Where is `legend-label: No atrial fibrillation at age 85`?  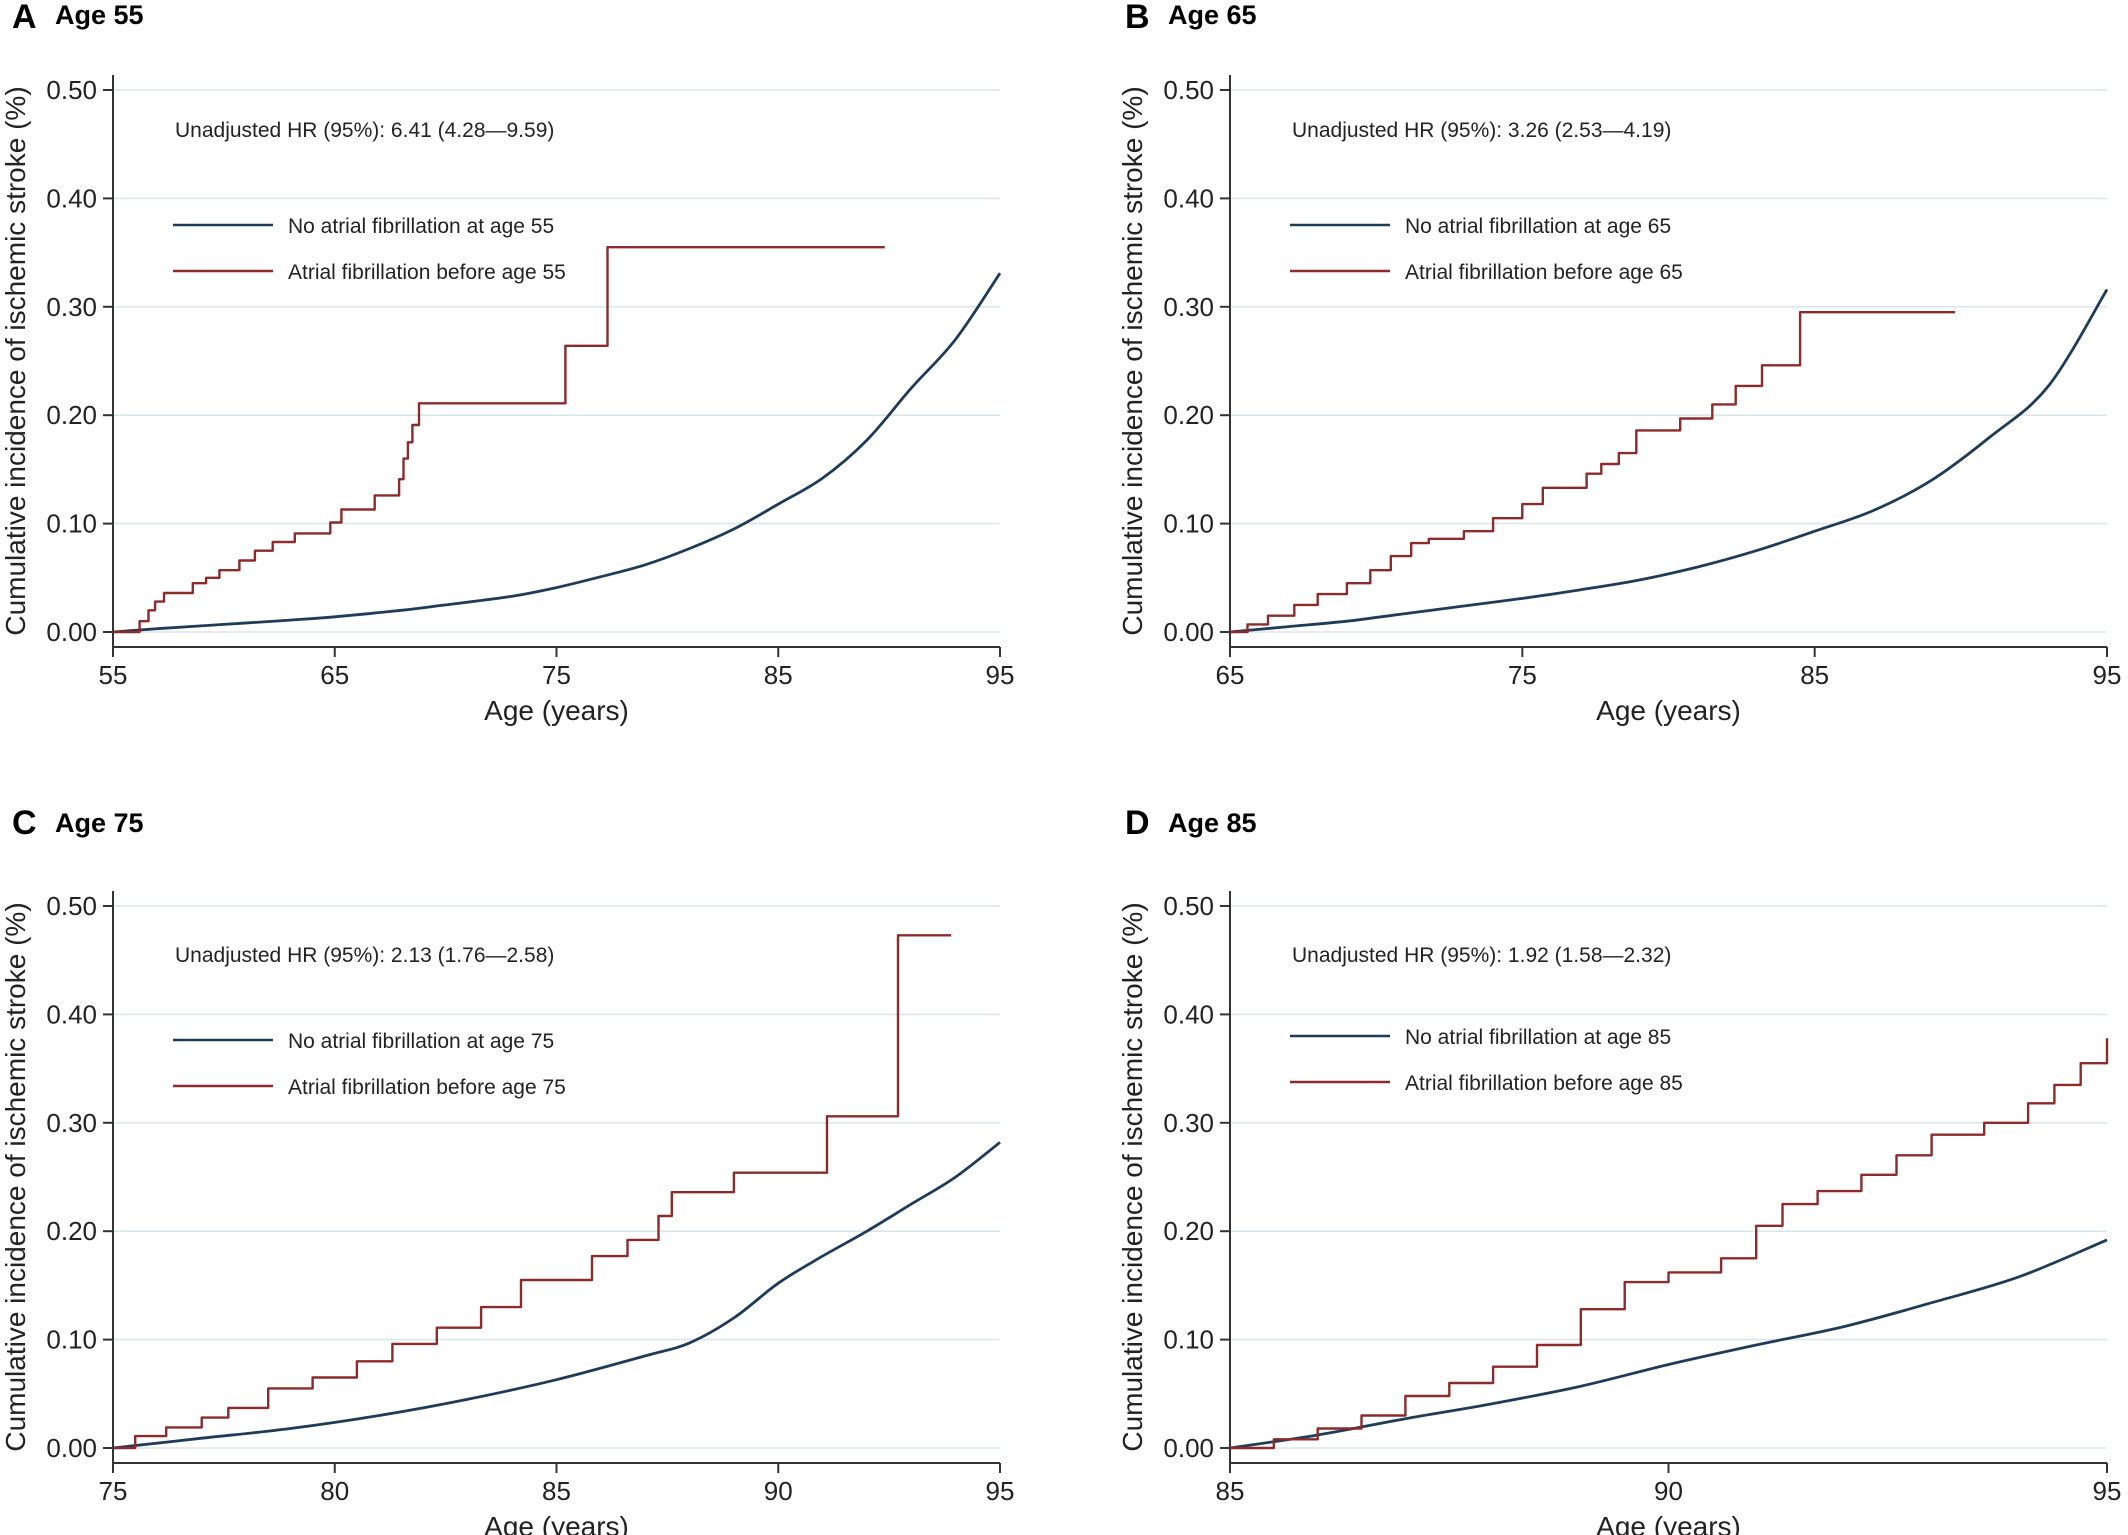 legend-label: No atrial fibrillation at age 85 is located at coordinates (1538, 1037).